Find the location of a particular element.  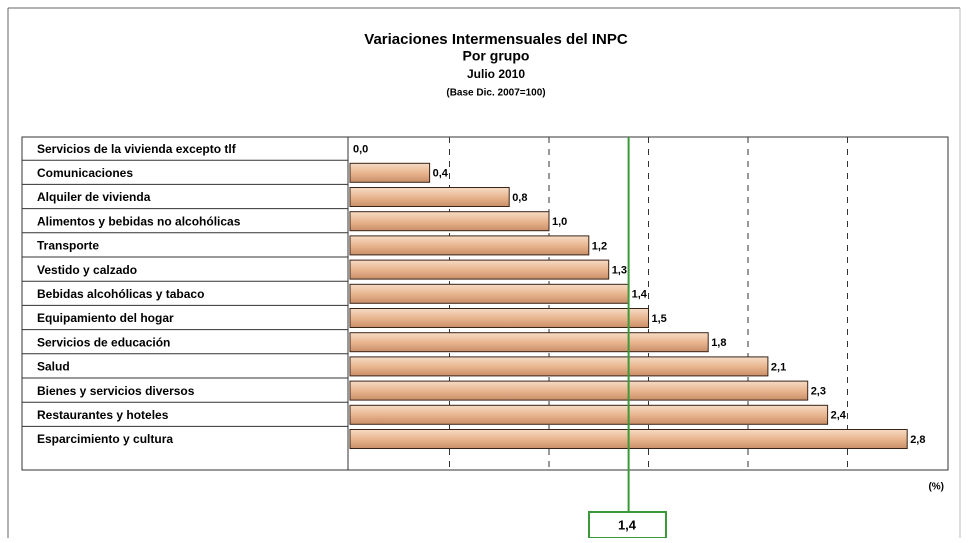

category-label: Transporte is located at coordinates (68, 246).